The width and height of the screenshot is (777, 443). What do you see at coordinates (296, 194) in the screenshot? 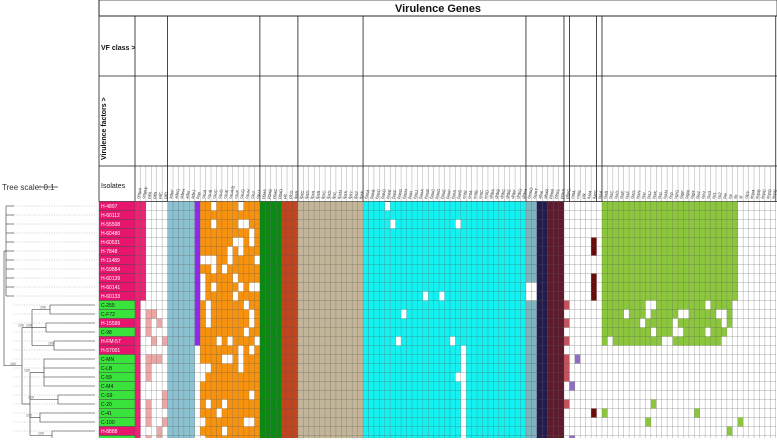
I see `gene-label: lpsB` at bounding box center [296, 194].